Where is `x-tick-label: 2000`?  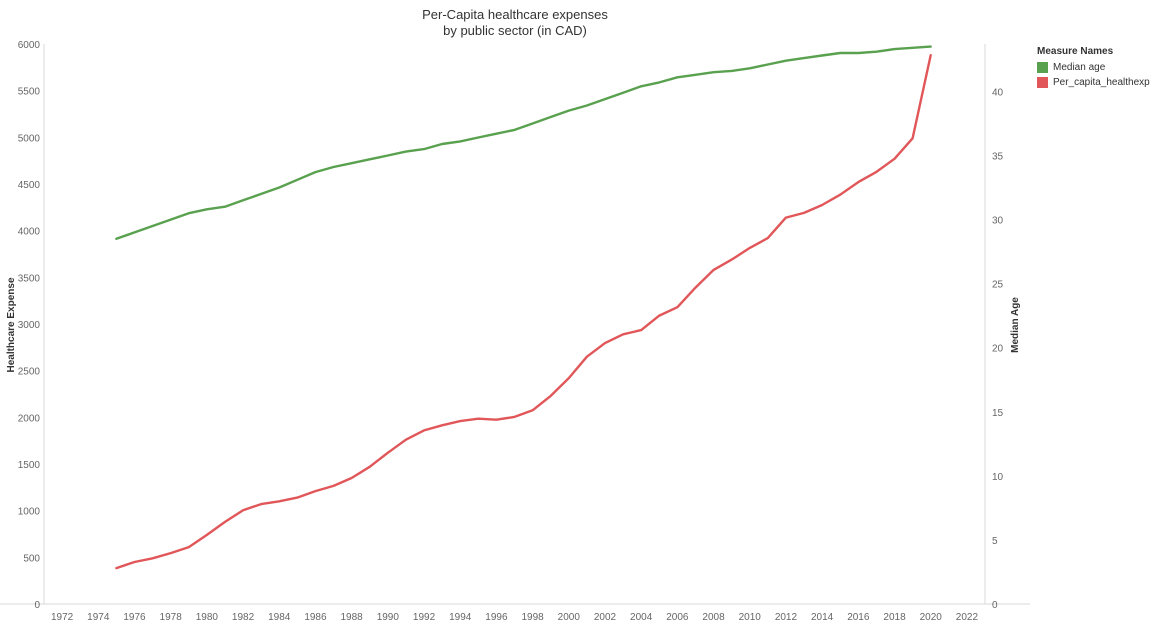
x-tick-label: 2000 is located at coordinates (569, 617).